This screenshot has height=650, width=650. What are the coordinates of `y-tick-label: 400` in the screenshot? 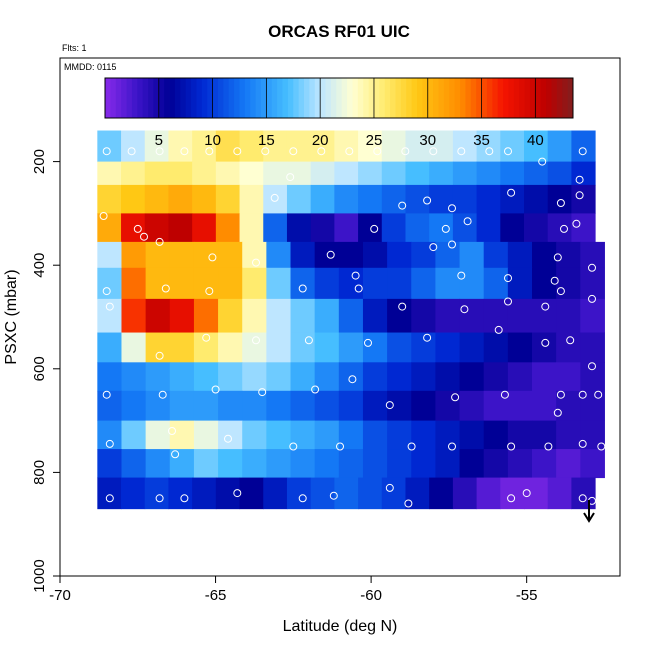 It's located at (39, 265).